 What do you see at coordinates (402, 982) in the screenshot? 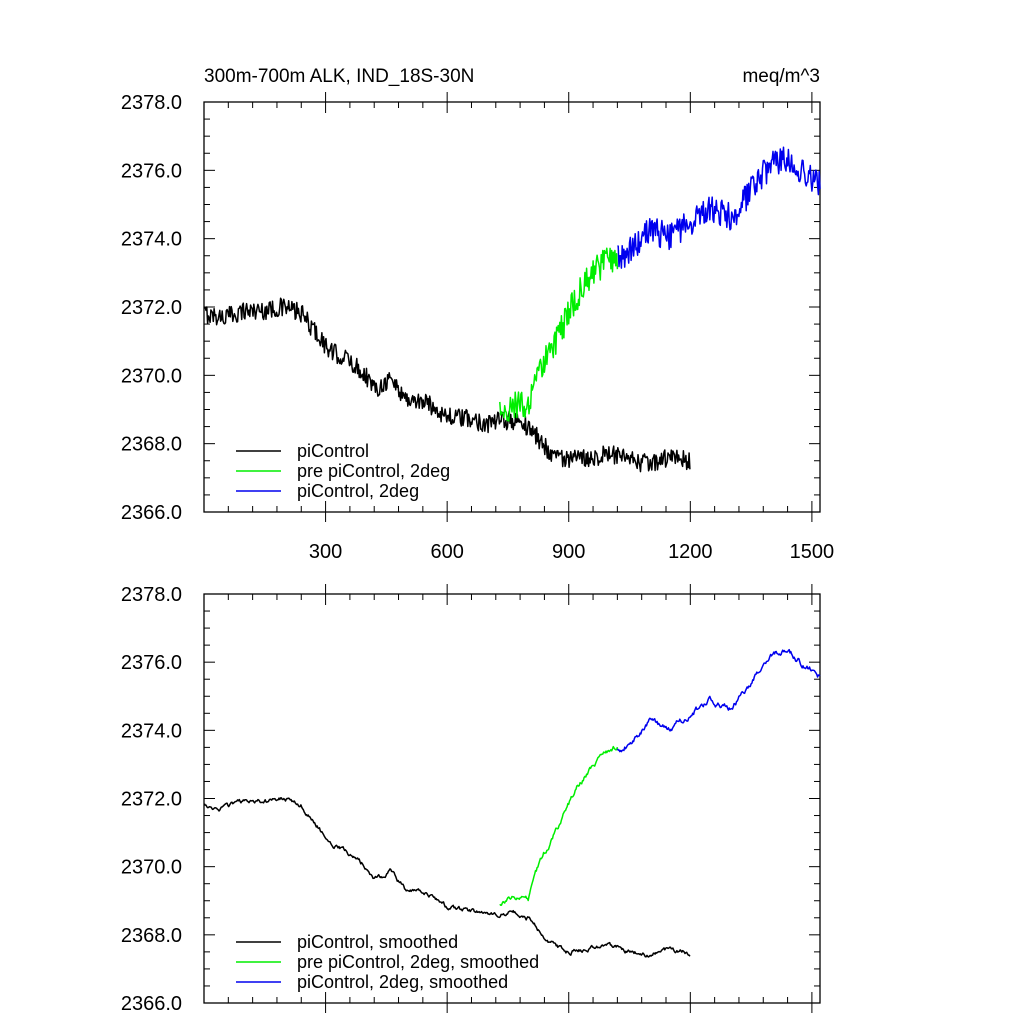
I see `legend-label: piControl, 2deg, smoothed` at bounding box center [402, 982].